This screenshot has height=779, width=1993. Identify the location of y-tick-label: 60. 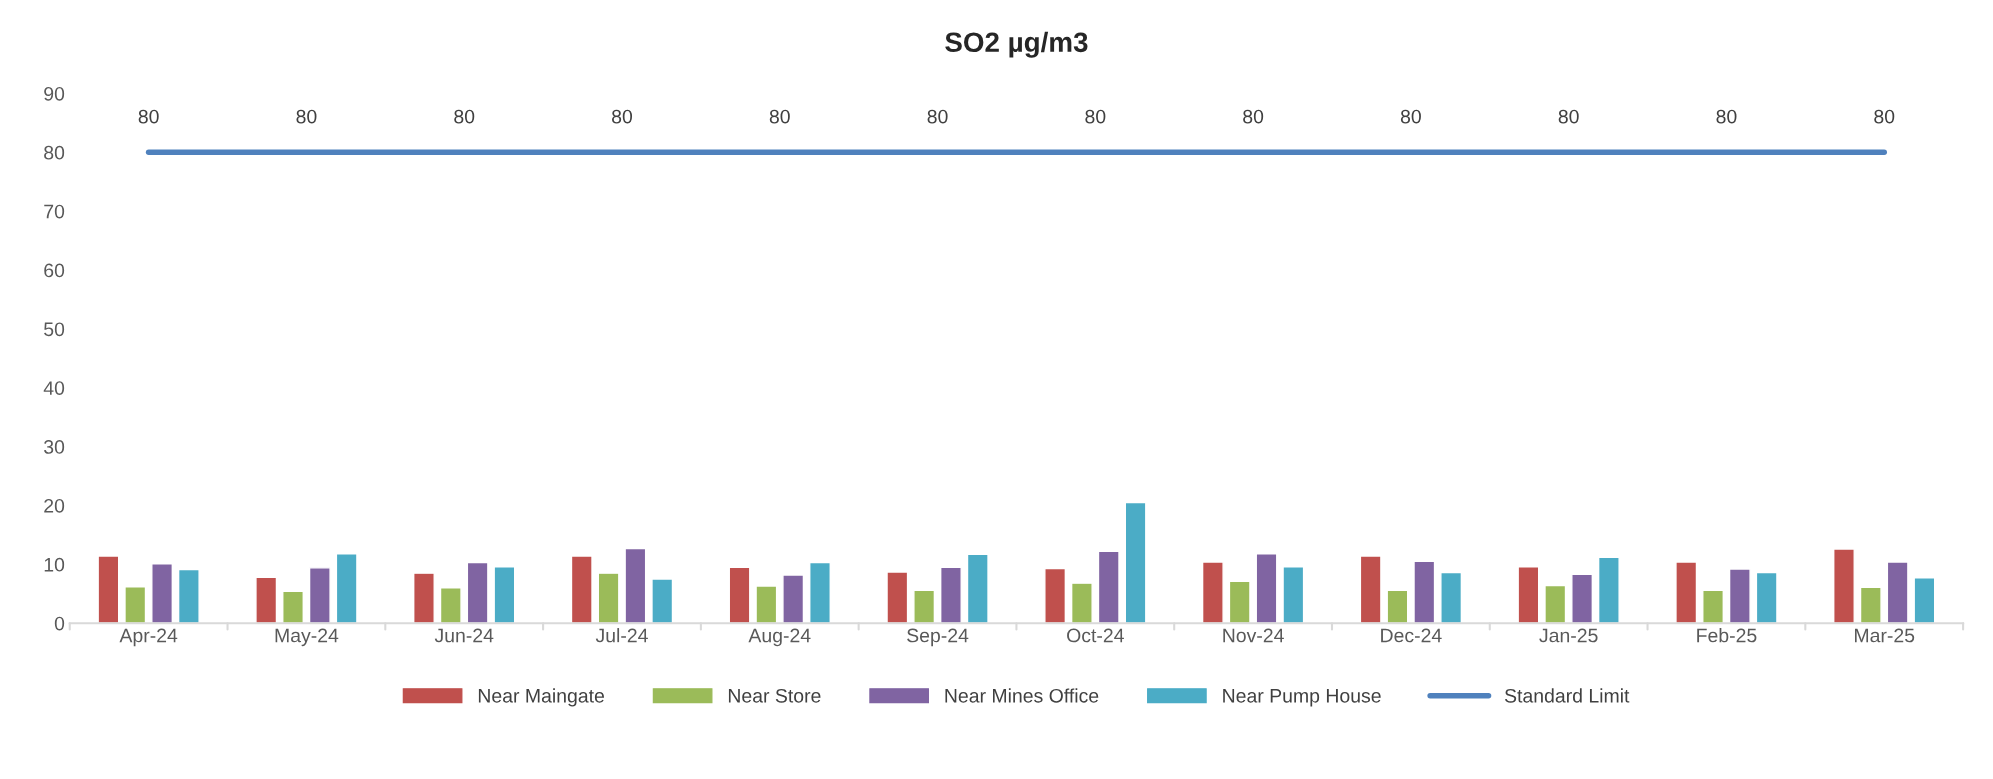
(54, 270).